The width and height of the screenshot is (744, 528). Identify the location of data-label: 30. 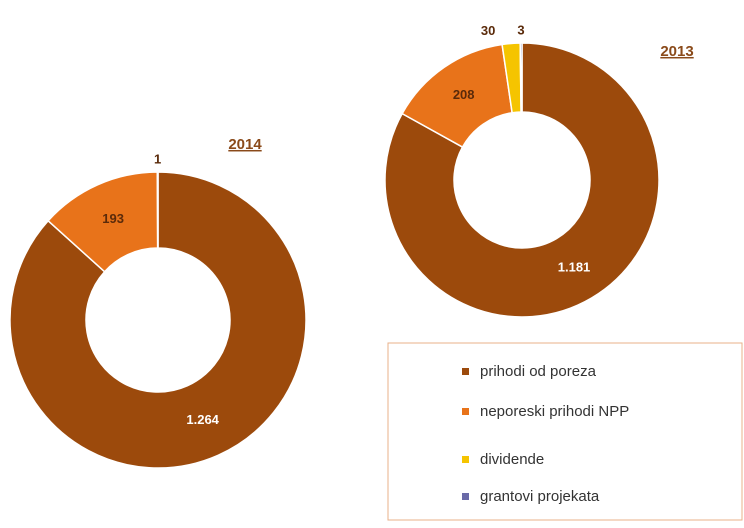
(488, 30).